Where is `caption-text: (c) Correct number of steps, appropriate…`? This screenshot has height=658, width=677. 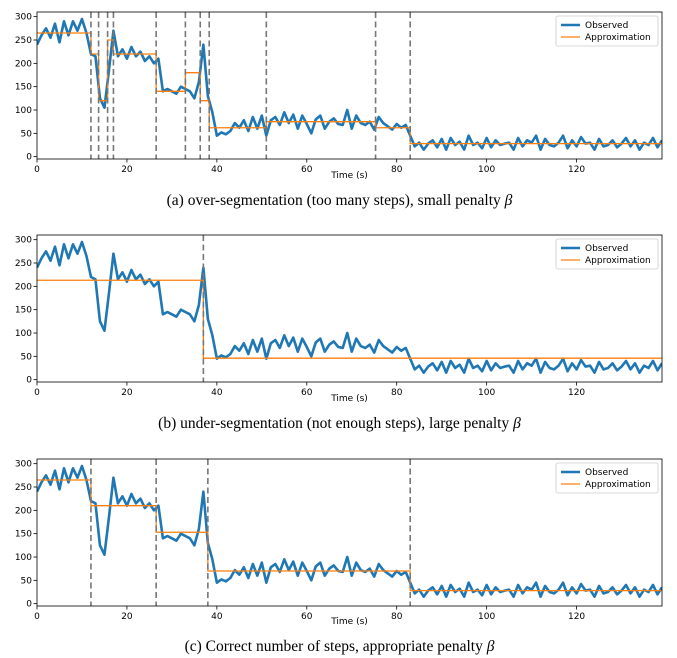
caption-text: (c) Correct number of steps, appropriate… is located at coordinates (336, 646).